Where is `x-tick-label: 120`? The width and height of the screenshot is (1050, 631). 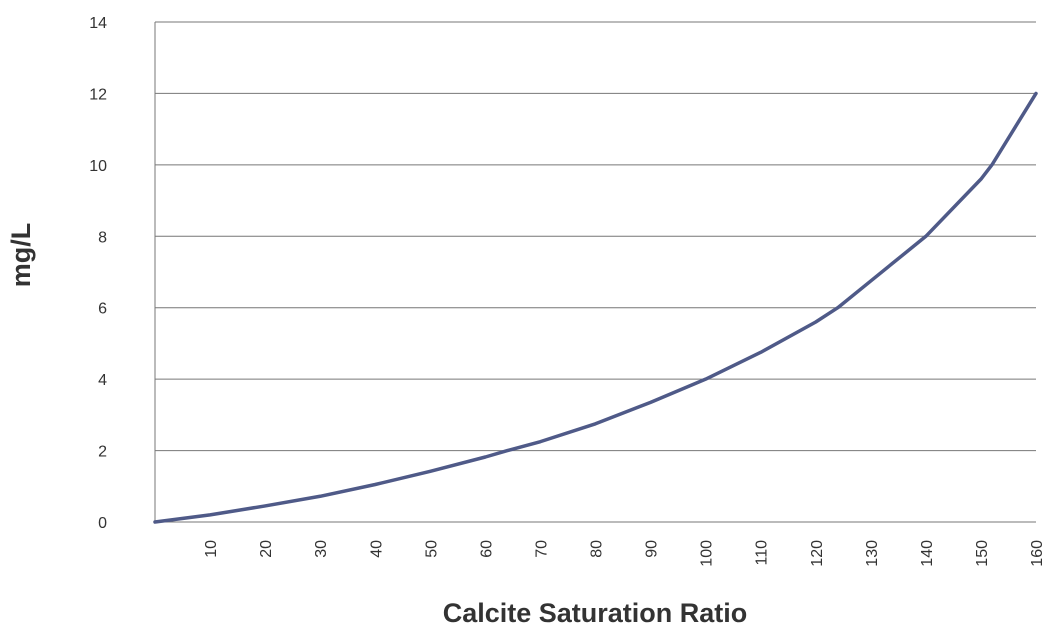 x-tick-label: 120 is located at coordinates (817, 553).